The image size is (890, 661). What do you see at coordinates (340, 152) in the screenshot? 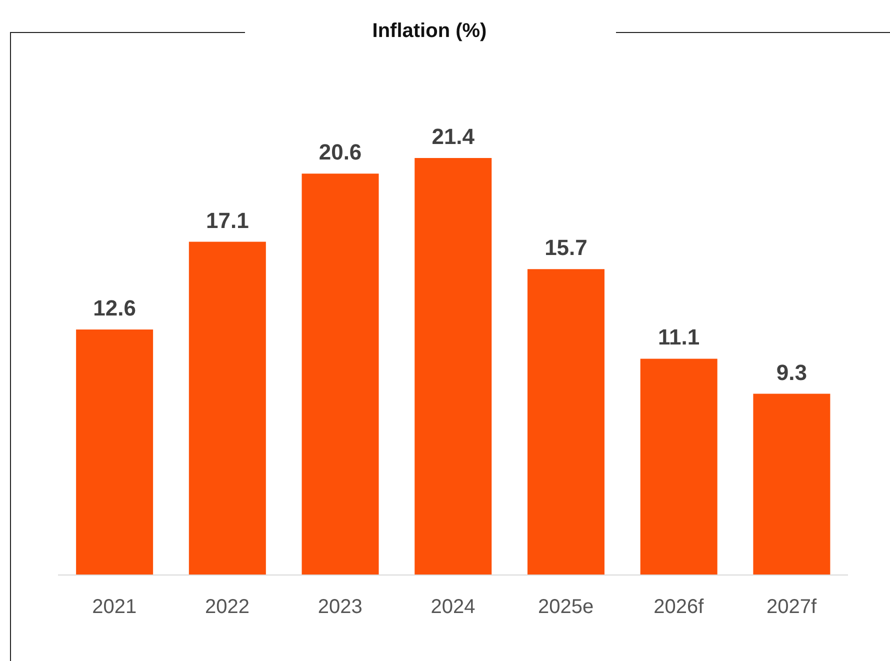
I see `data-label: 20.6` at bounding box center [340, 152].